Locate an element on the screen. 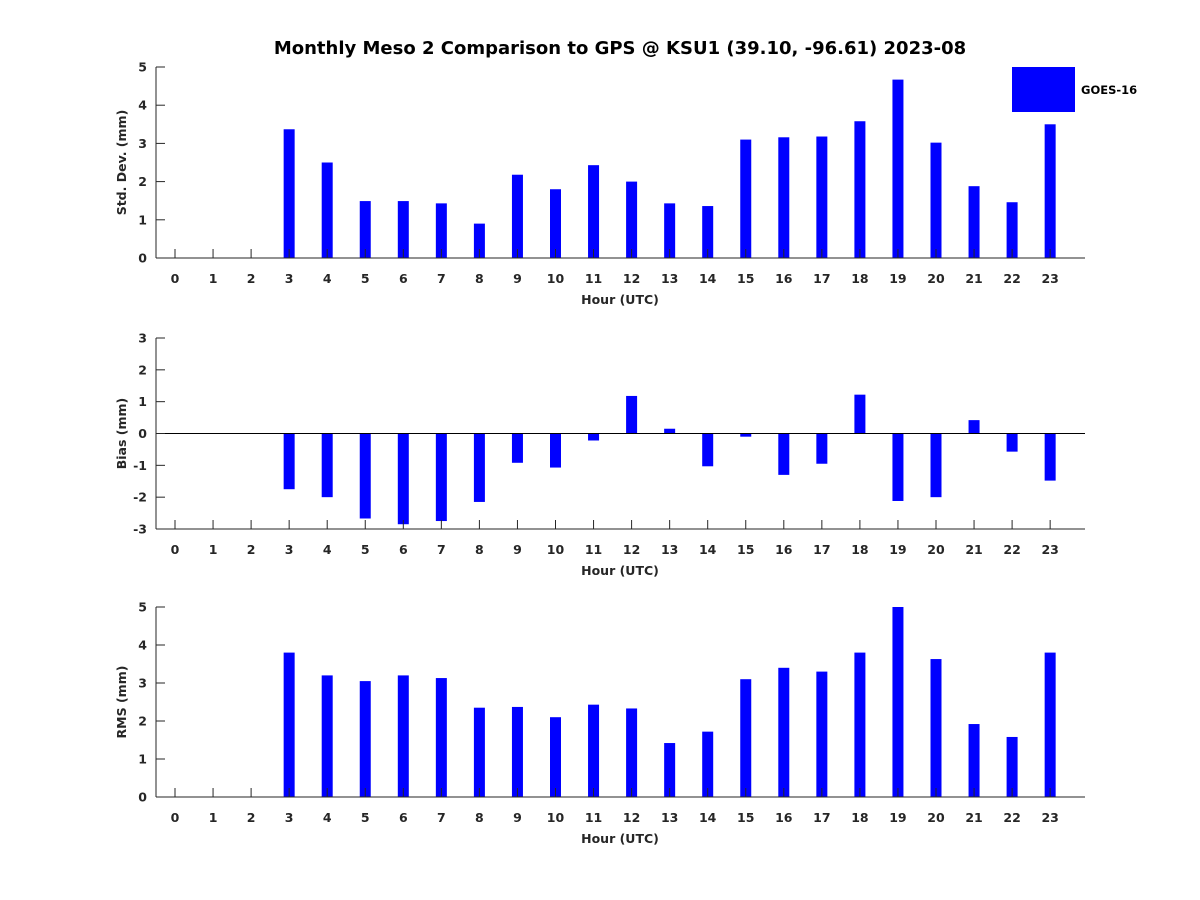 This screenshot has width=1200, height=900. rms-xtick-label: 10 is located at coordinates (556, 817).